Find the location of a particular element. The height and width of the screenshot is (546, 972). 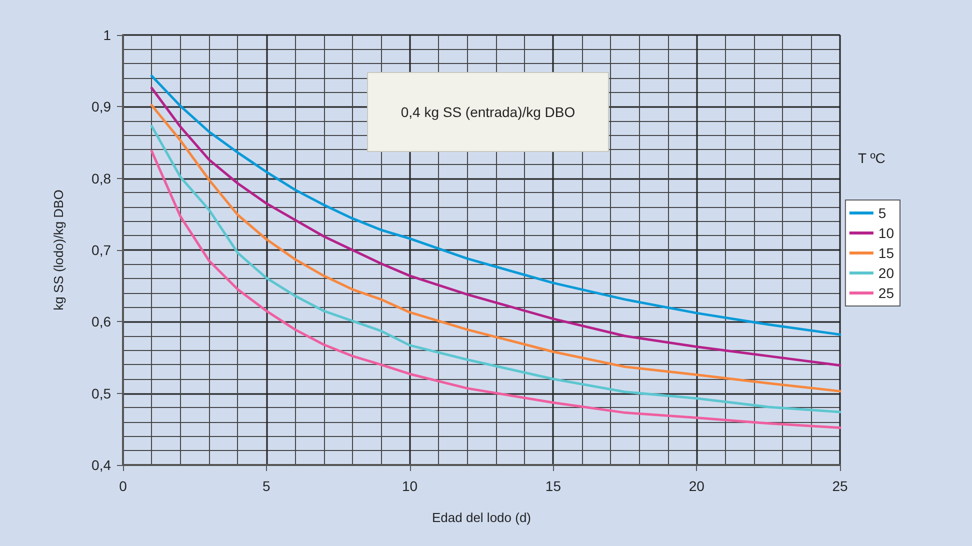

y-tick-label: 0,8 is located at coordinates (102, 178).